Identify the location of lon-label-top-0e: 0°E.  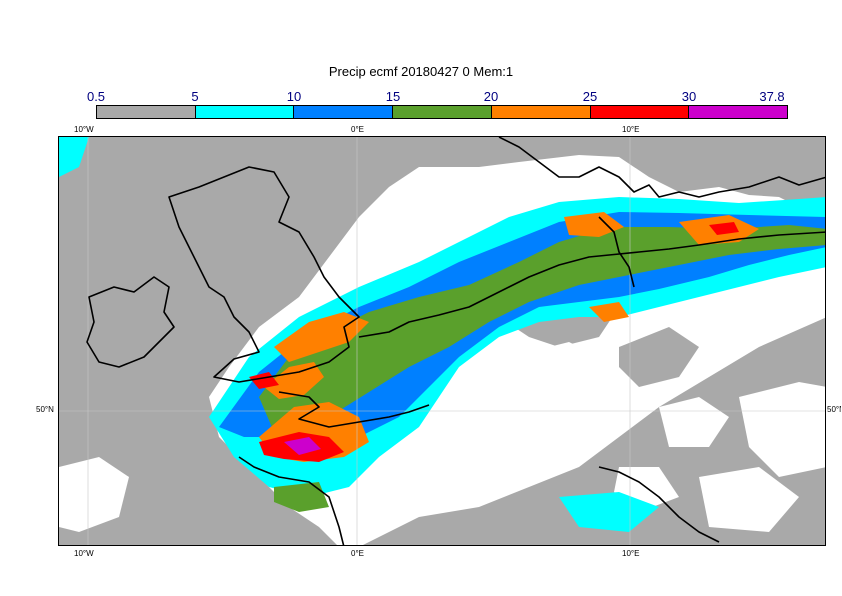
(357, 129).